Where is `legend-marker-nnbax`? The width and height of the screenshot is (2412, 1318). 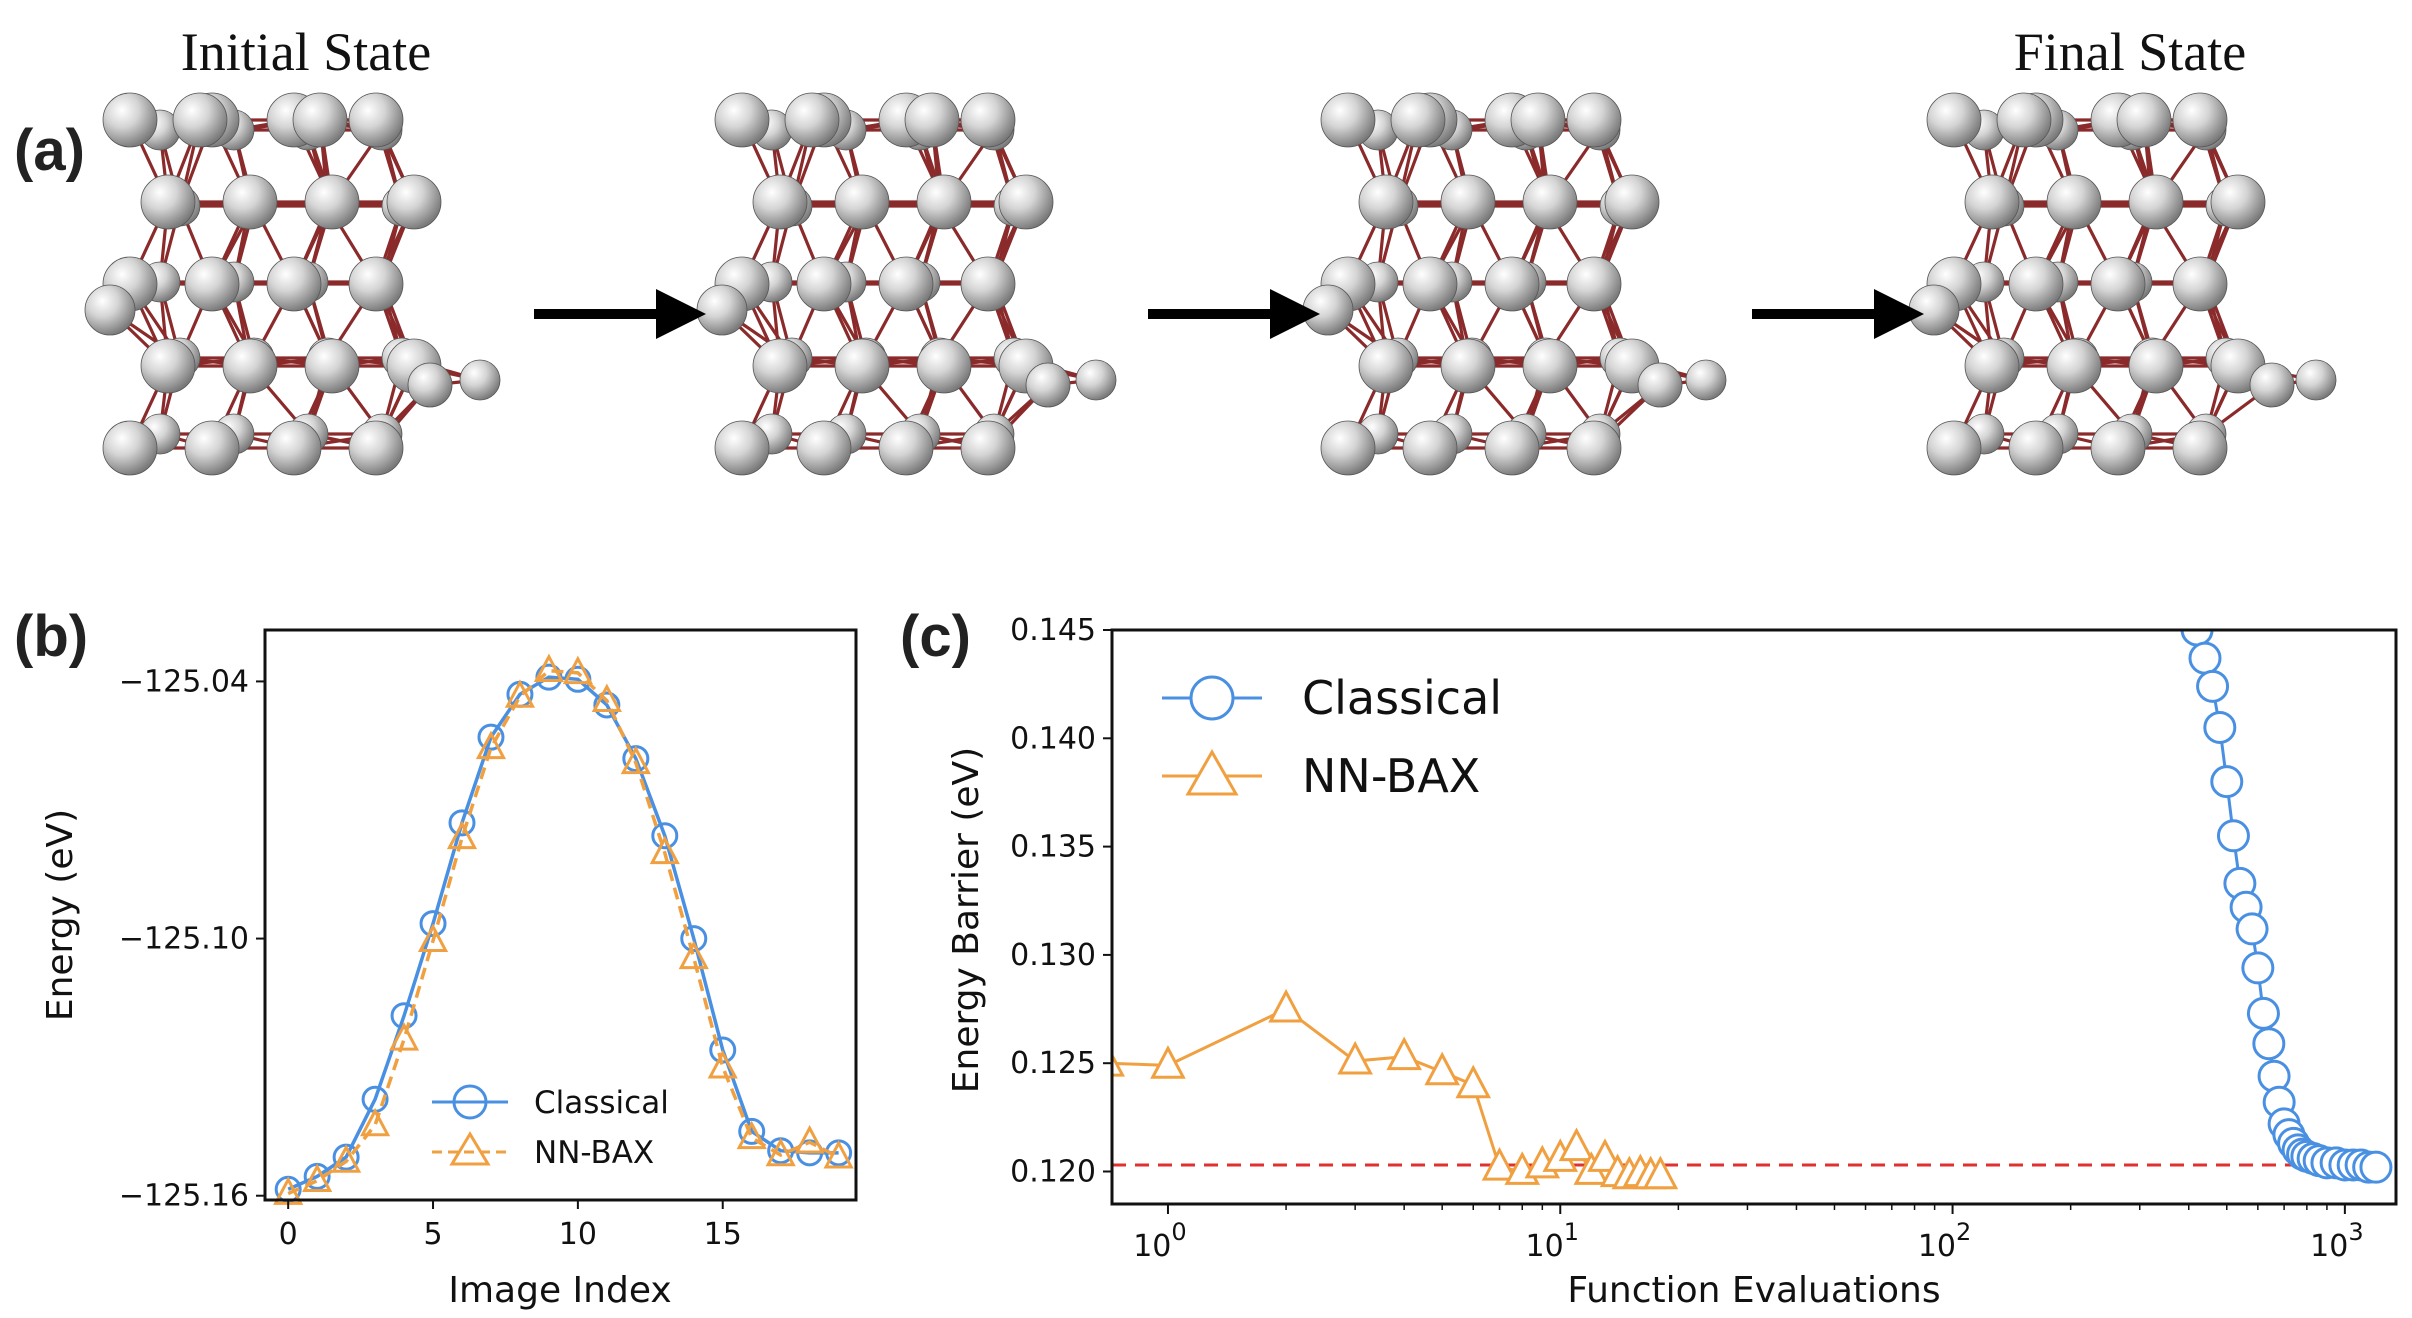 legend-marker-nnbax is located at coordinates (470, 1148).